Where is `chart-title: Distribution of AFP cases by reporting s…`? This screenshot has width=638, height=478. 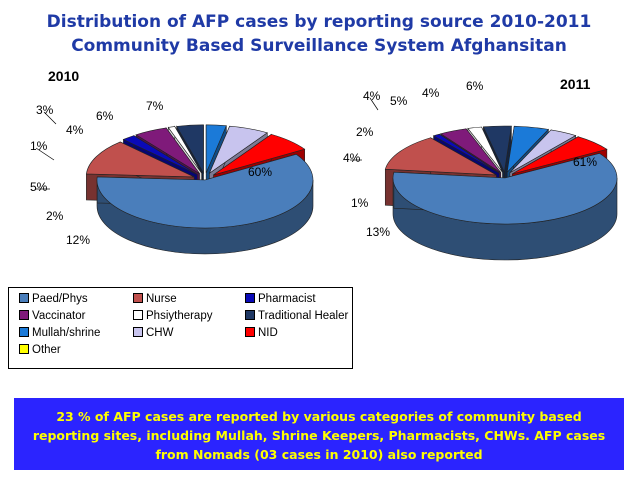
chart-title: Distribution of AFP cases by reporting s… is located at coordinates (319, 34).